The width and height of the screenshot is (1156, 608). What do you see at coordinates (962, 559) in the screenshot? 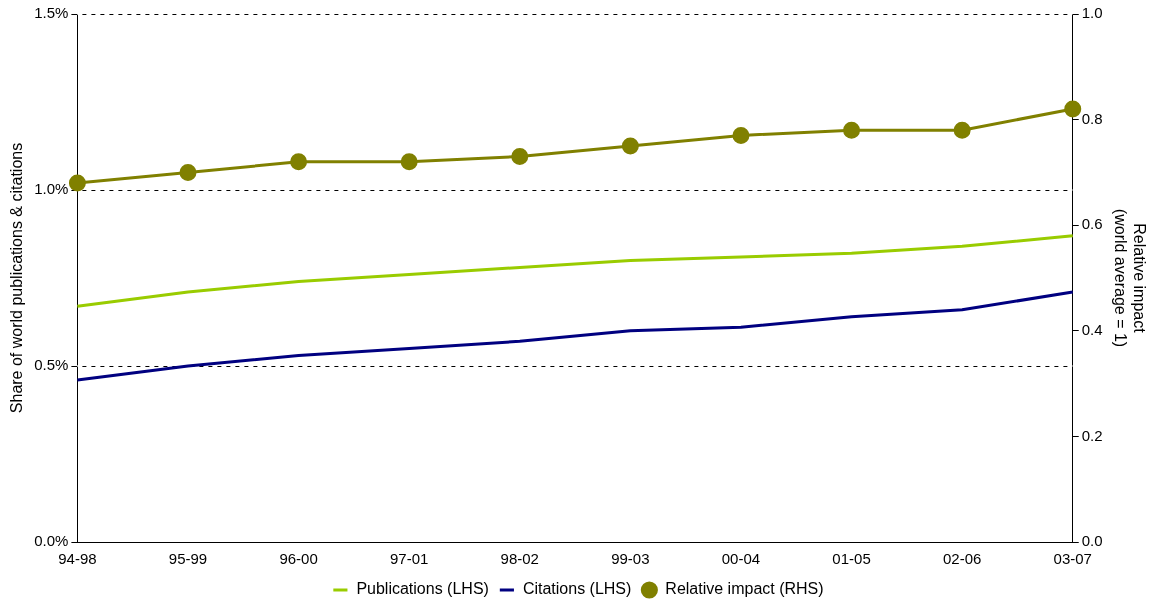
I see `x-tick-label: 02-06` at bounding box center [962, 559].